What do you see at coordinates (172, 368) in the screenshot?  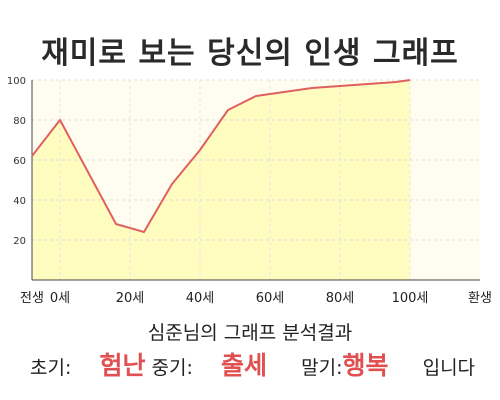 I see `mid-label: 중기:` at bounding box center [172, 368].